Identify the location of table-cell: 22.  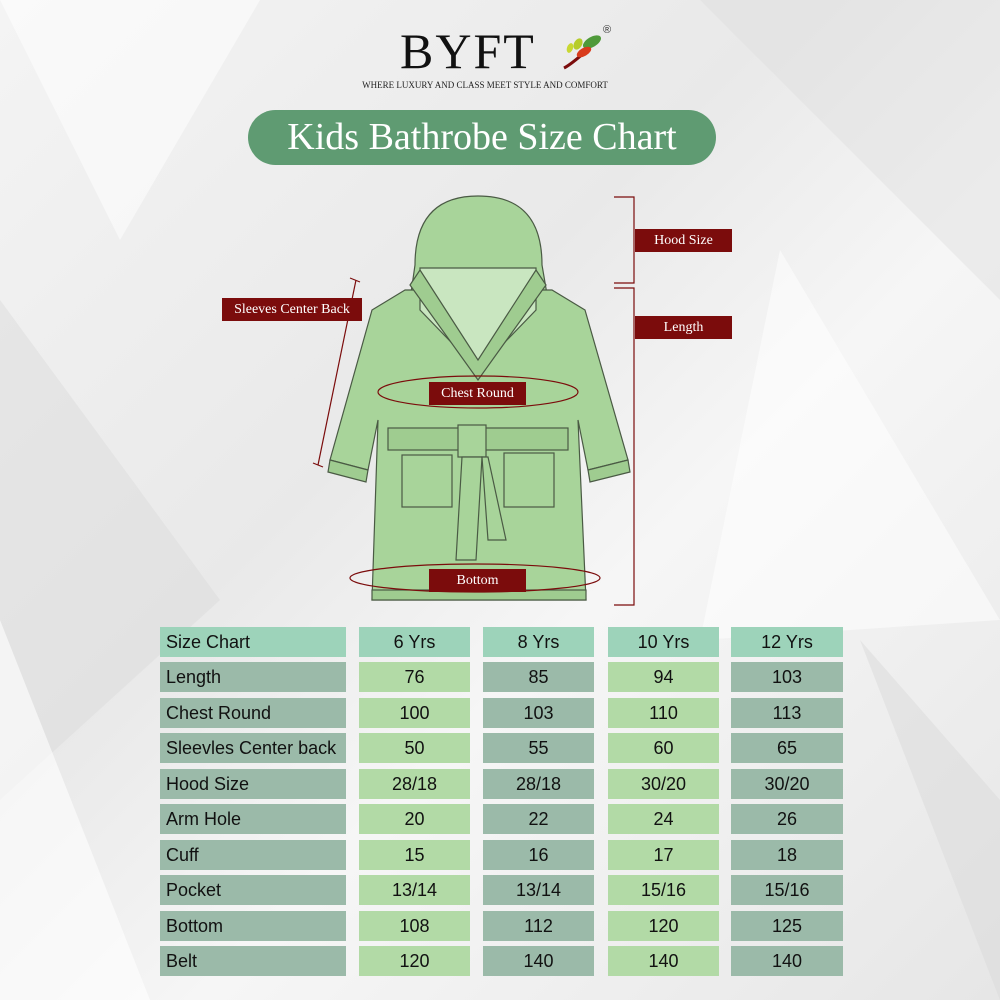
(538, 819).